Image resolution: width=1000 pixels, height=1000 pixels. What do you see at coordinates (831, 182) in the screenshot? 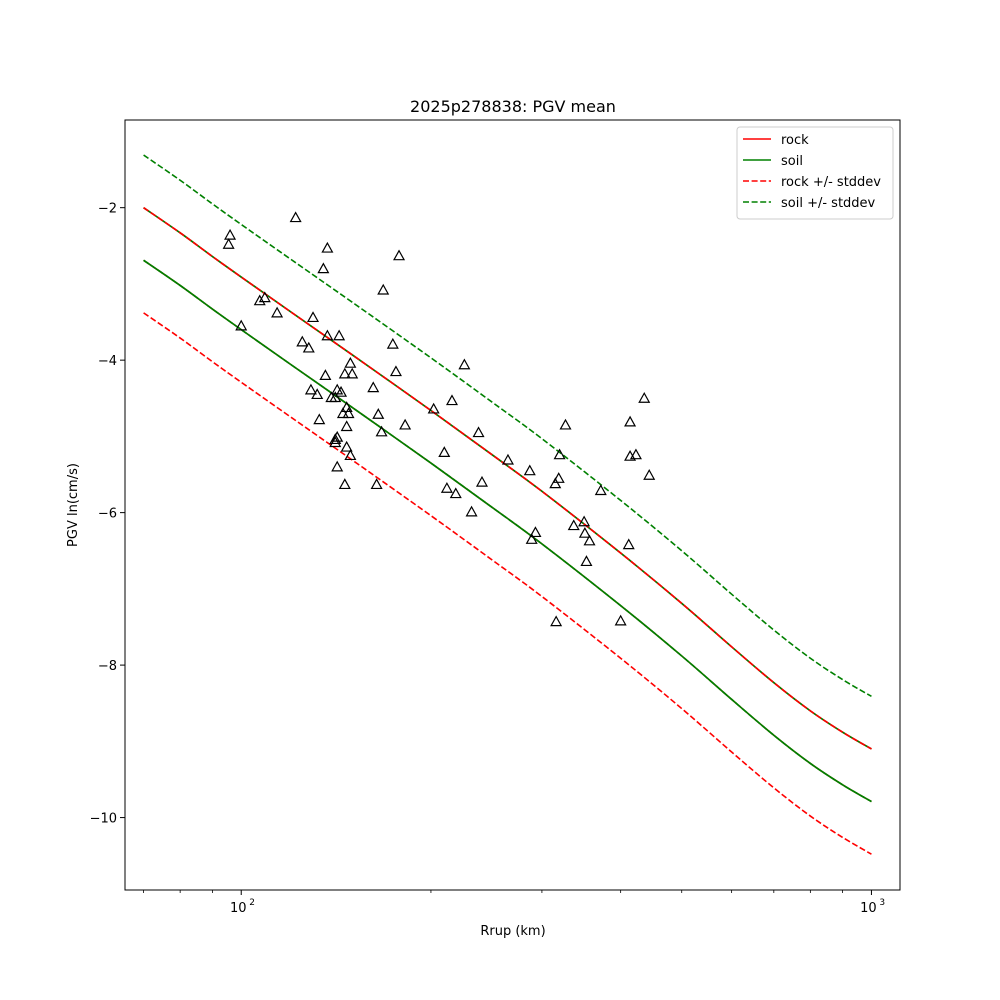
I see `legend-label: rock +/- stddev` at bounding box center [831, 182].